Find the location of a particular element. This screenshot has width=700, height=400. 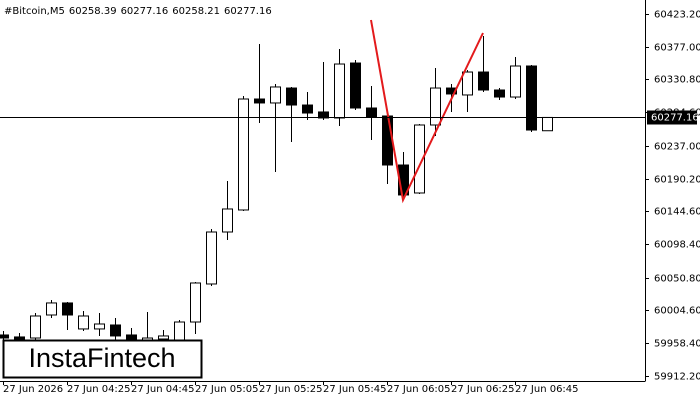

x-tick-label: 27 Jun 06:05 is located at coordinates (419, 389).